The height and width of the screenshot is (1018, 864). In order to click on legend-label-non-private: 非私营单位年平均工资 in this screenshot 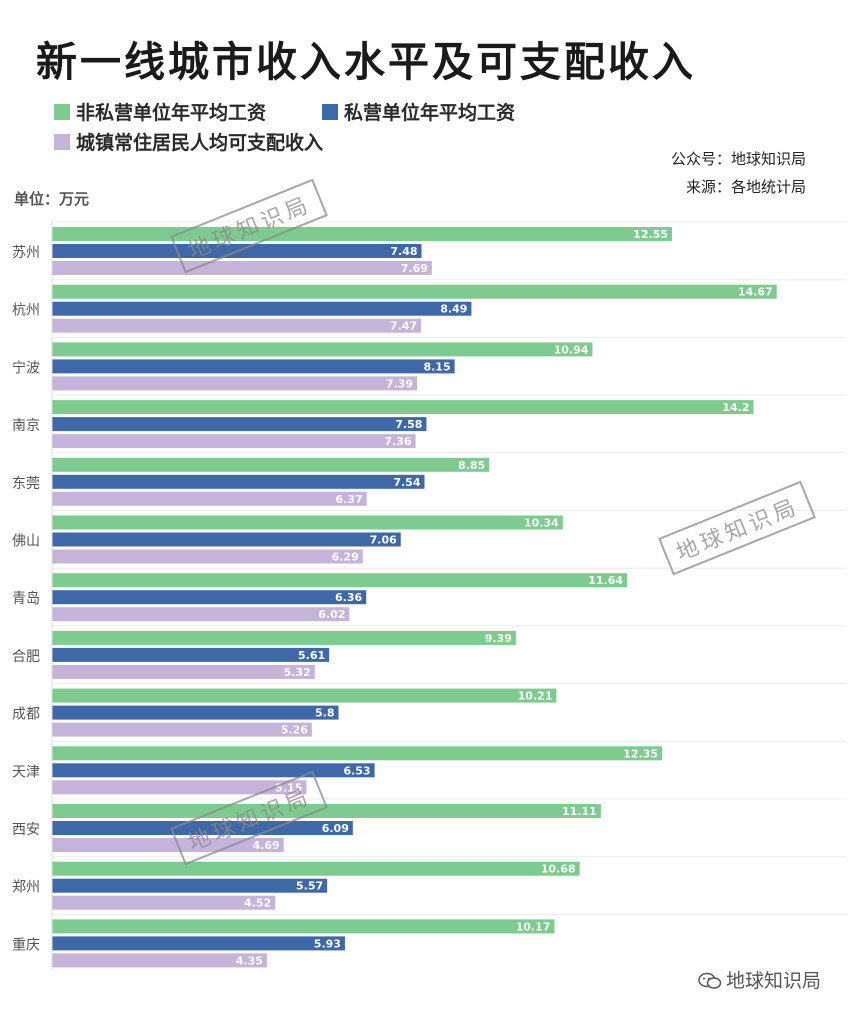, I will do `click(171, 113)`.